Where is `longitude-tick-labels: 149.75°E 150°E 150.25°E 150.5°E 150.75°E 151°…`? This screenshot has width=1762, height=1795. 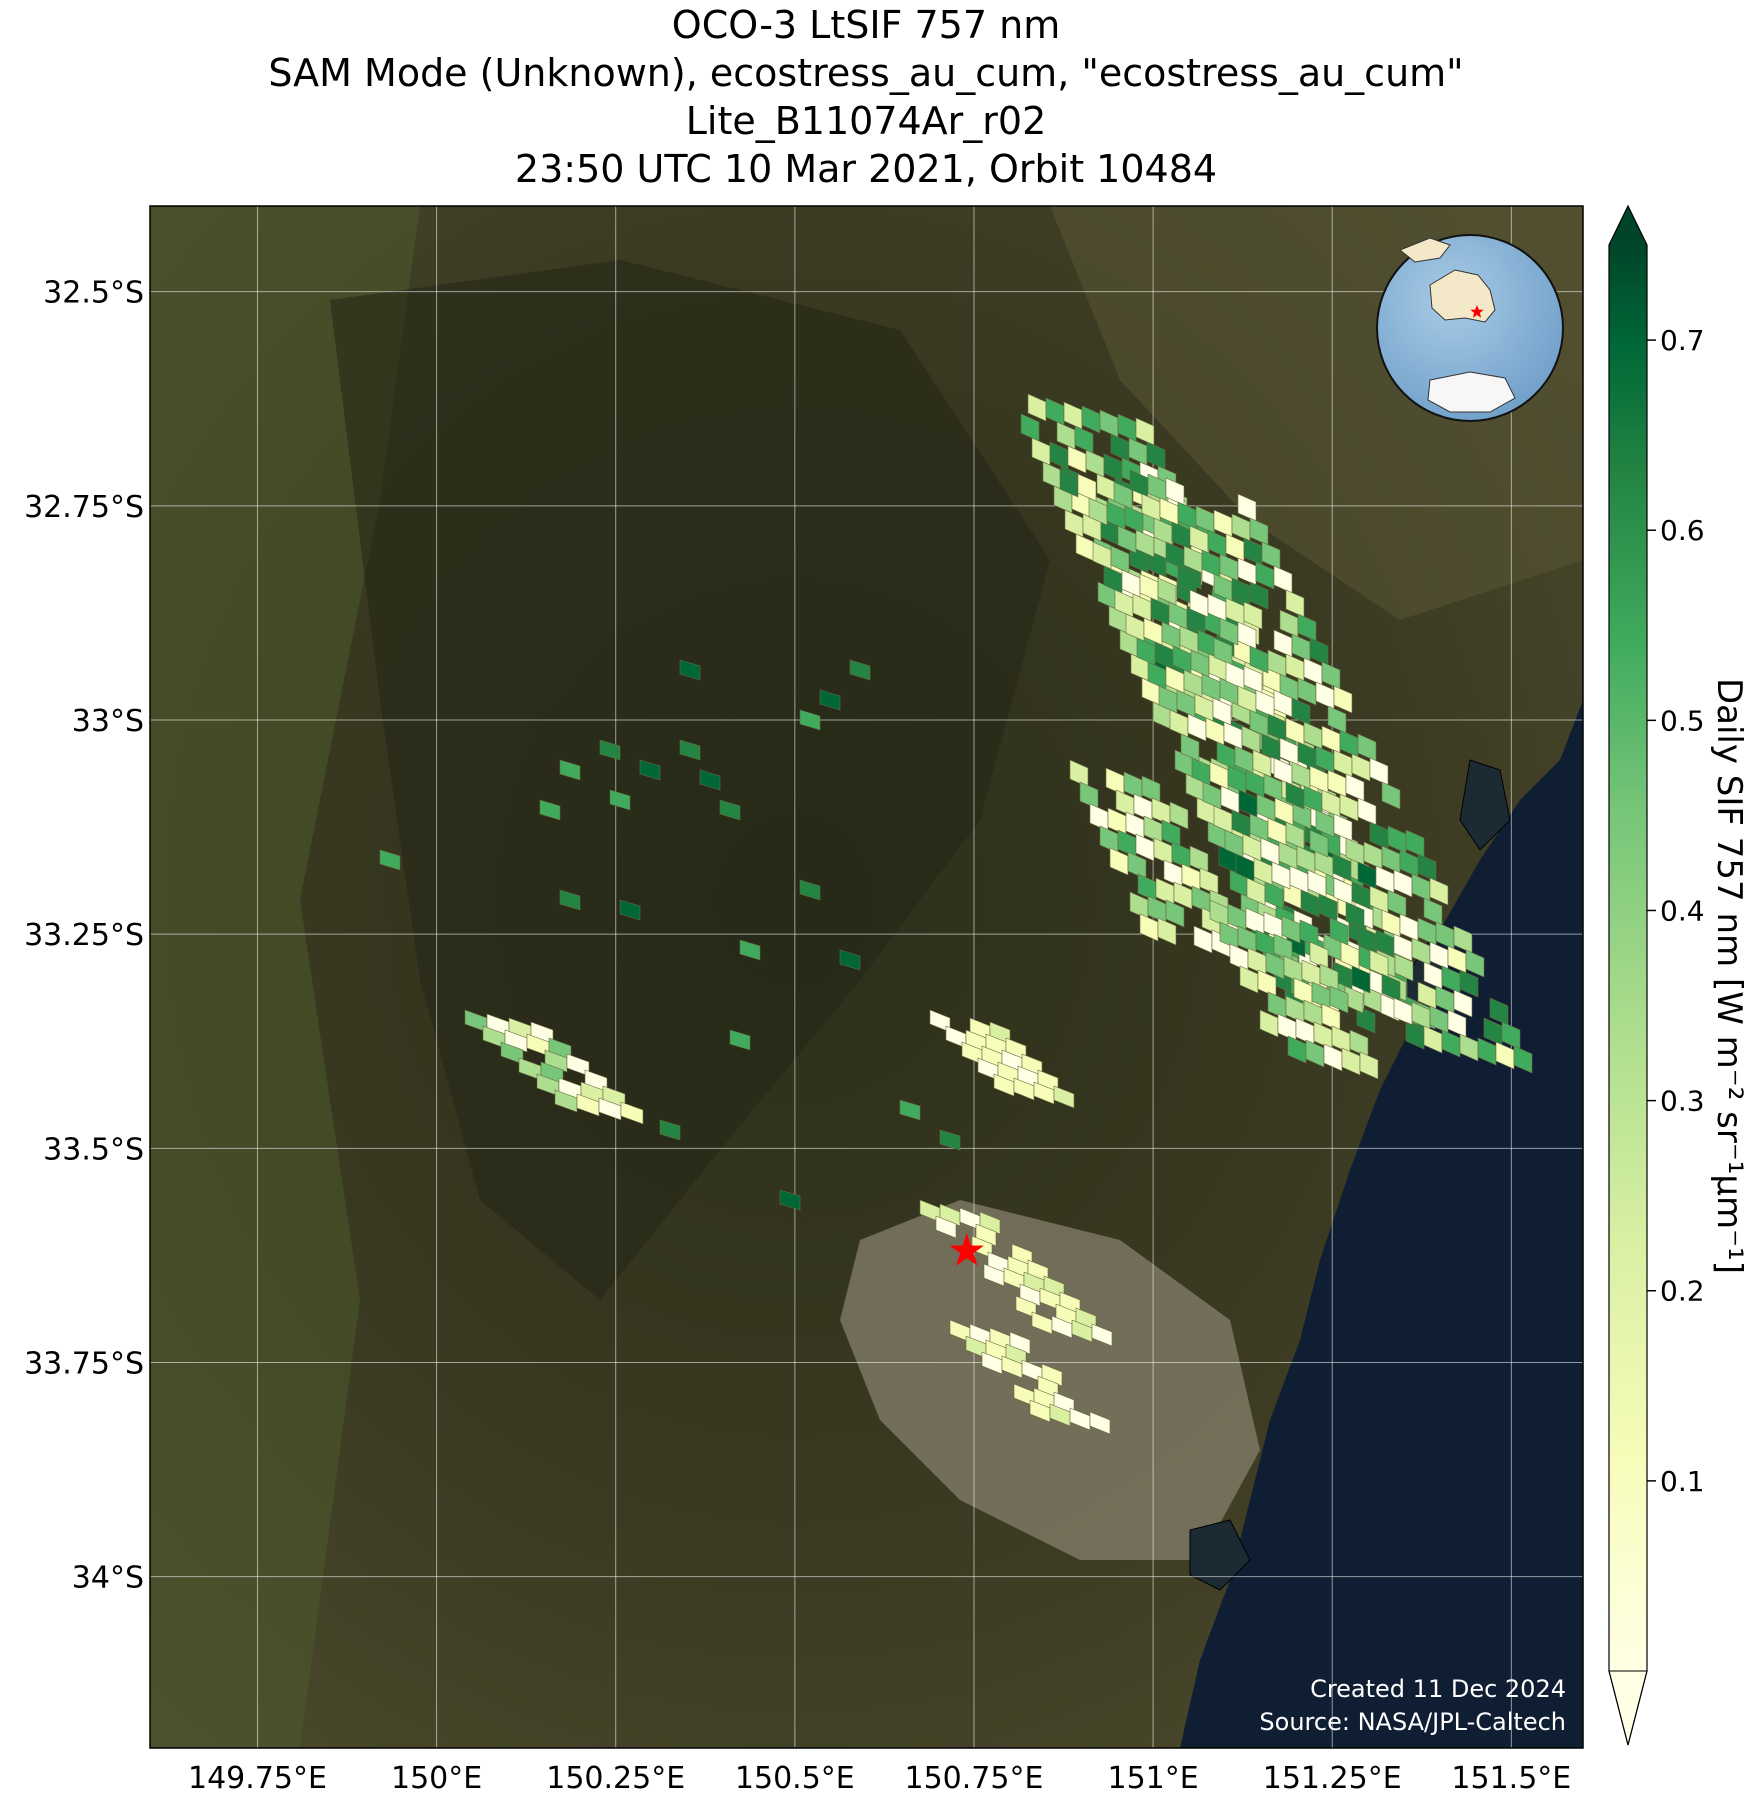
longitude-tick-labels: 149.75°E 150°E 150.25°E 150.5°E 150.75°E 151°… is located at coordinates (879, 1778).